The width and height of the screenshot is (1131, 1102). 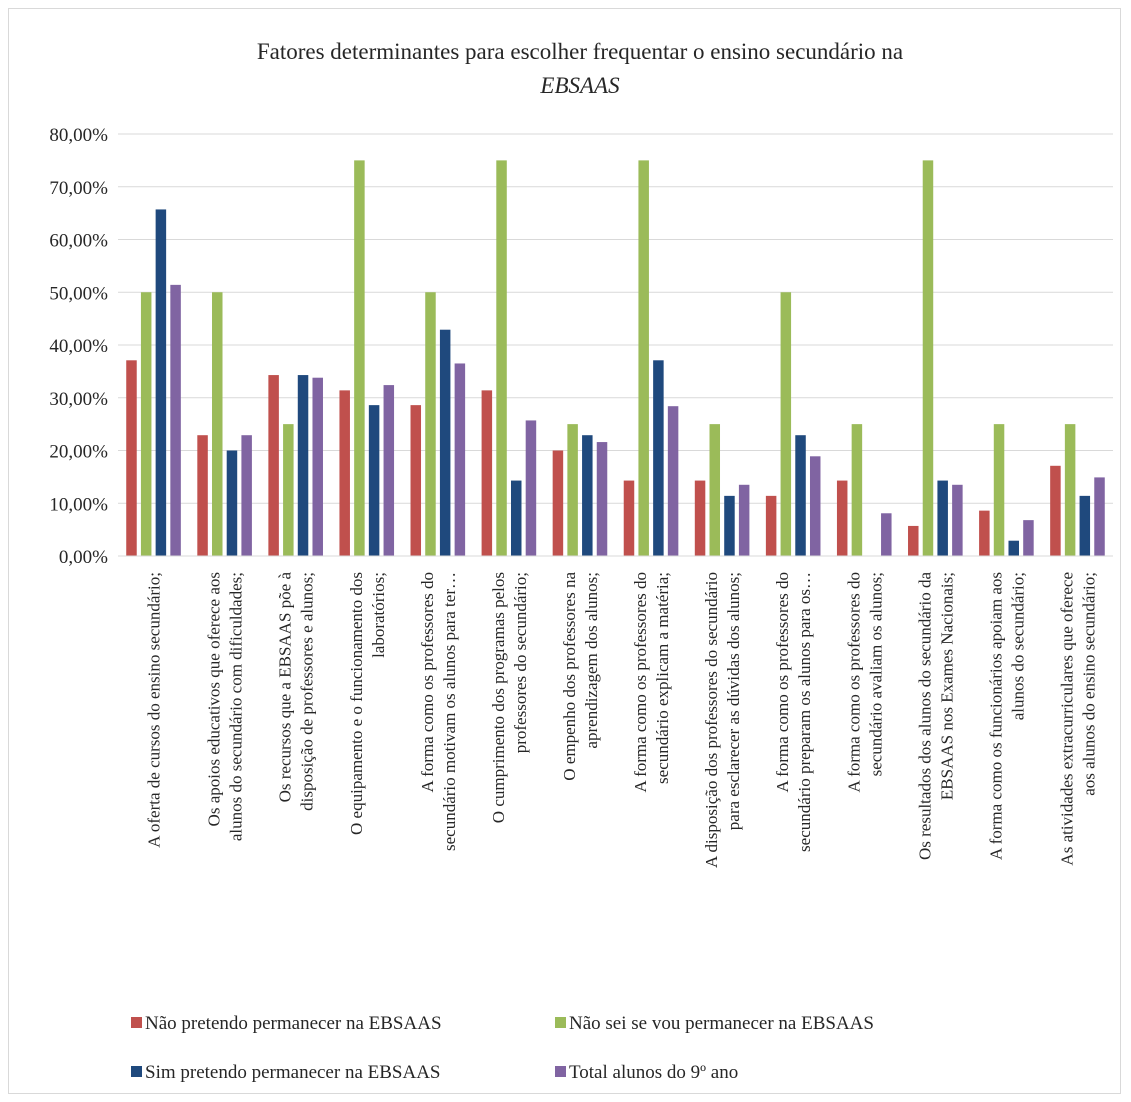 What do you see at coordinates (78, 504) in the screenshot?
I see `y-tick-label: 10,00%` at bounding box center [78, 504].